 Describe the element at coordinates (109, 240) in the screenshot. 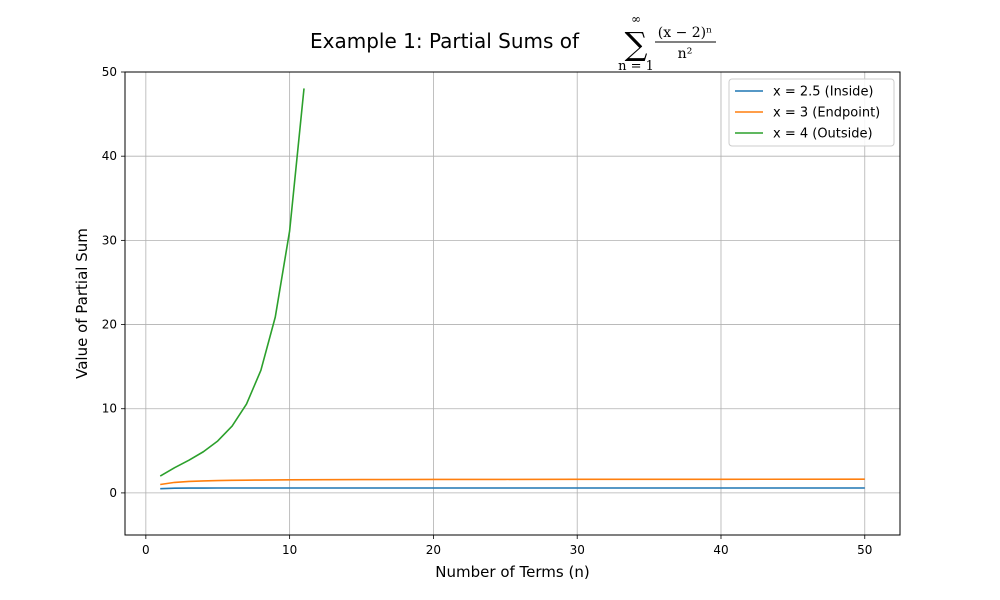

I see `y-tick-label: 30` at that location.